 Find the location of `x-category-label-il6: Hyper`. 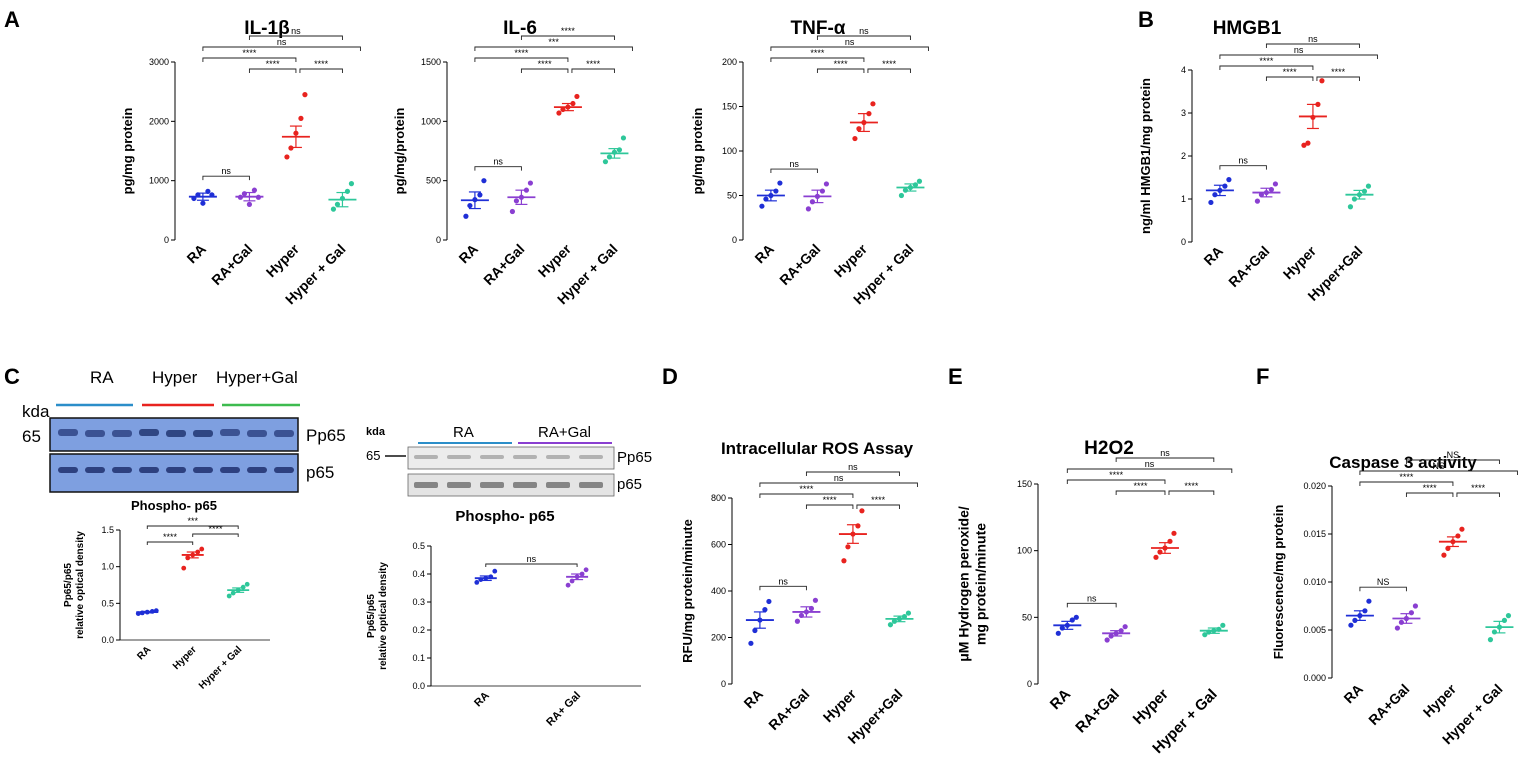

x-category-label-il6: Hyper is located at coordinates (555, 260).